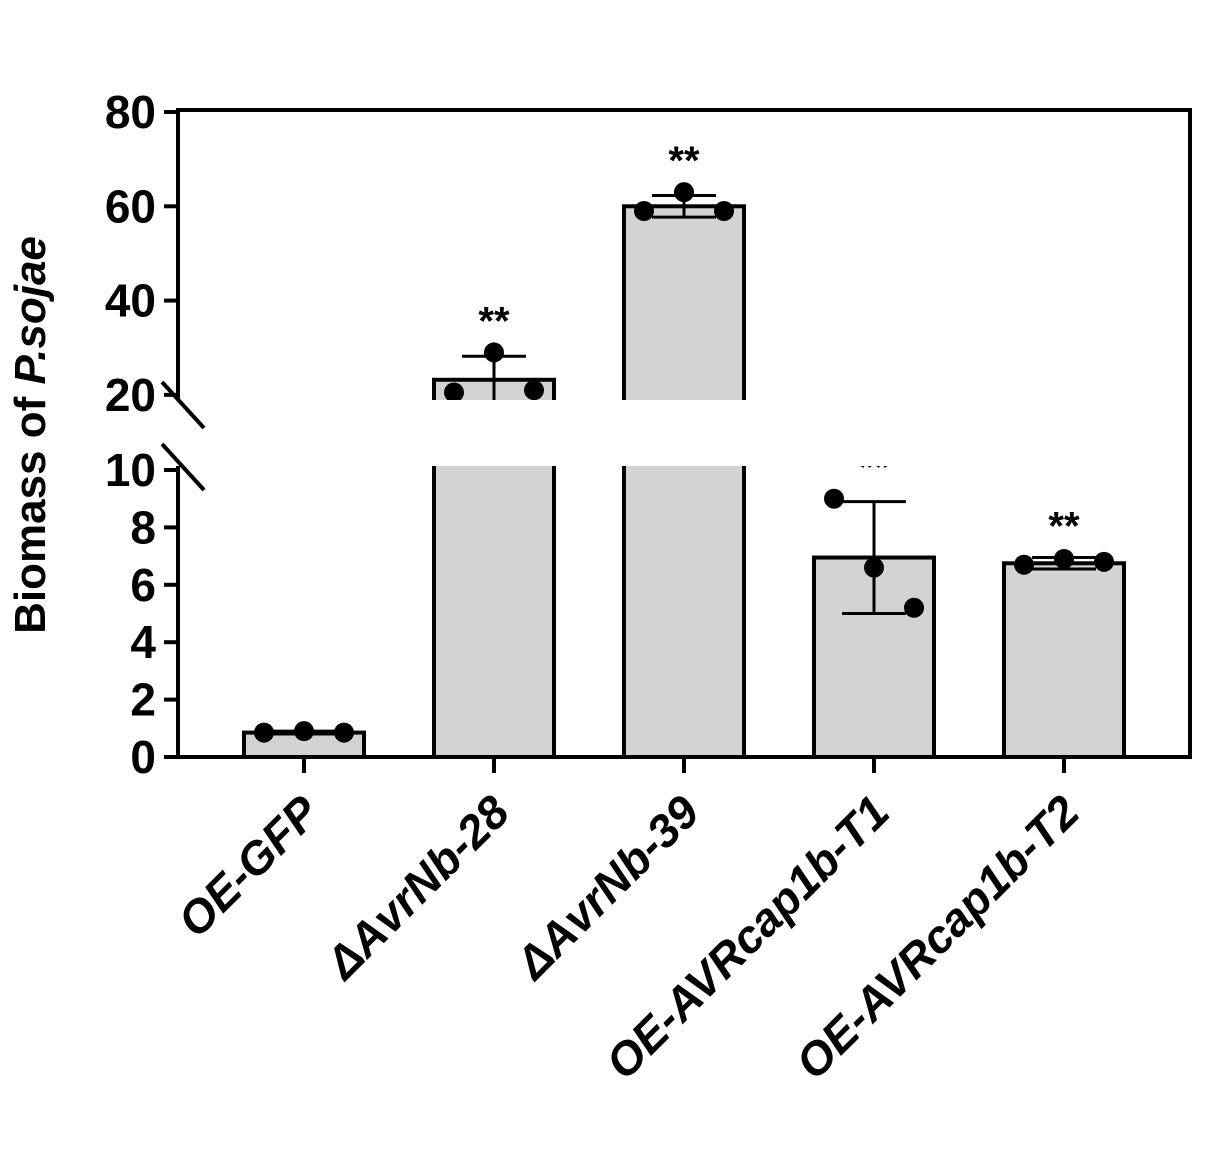 This screenshot has width=1229, height=1154. What do you see at coordinates (143, 700) in the screenshot?
I see `y-tick-label: 2` at bounding box center [143, 700].